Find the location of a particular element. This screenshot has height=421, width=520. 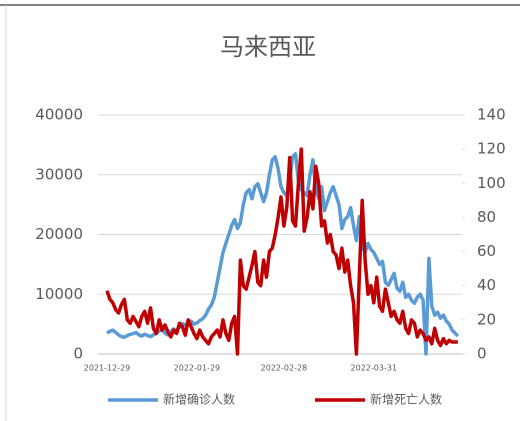

y-tick-label: 20000 is located at coordinates (59, 234).